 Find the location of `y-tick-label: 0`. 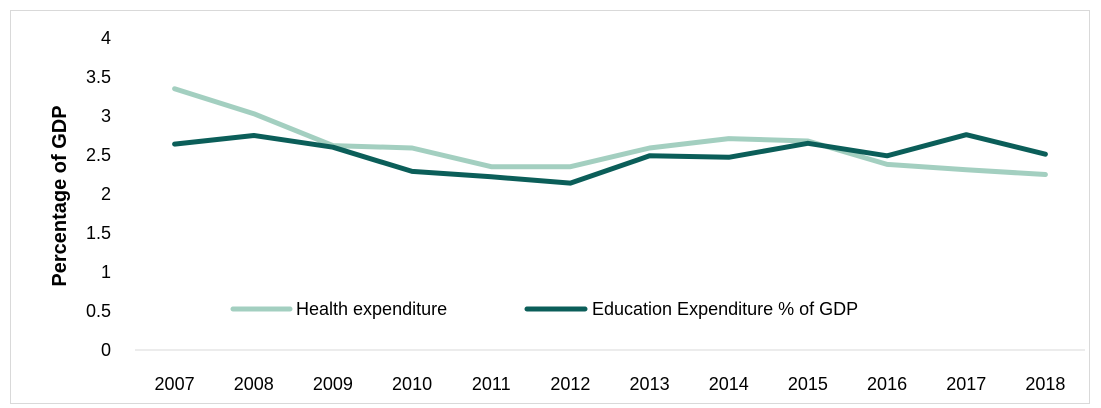

y-tick-label: 0 is located at coordinates (106, 350).